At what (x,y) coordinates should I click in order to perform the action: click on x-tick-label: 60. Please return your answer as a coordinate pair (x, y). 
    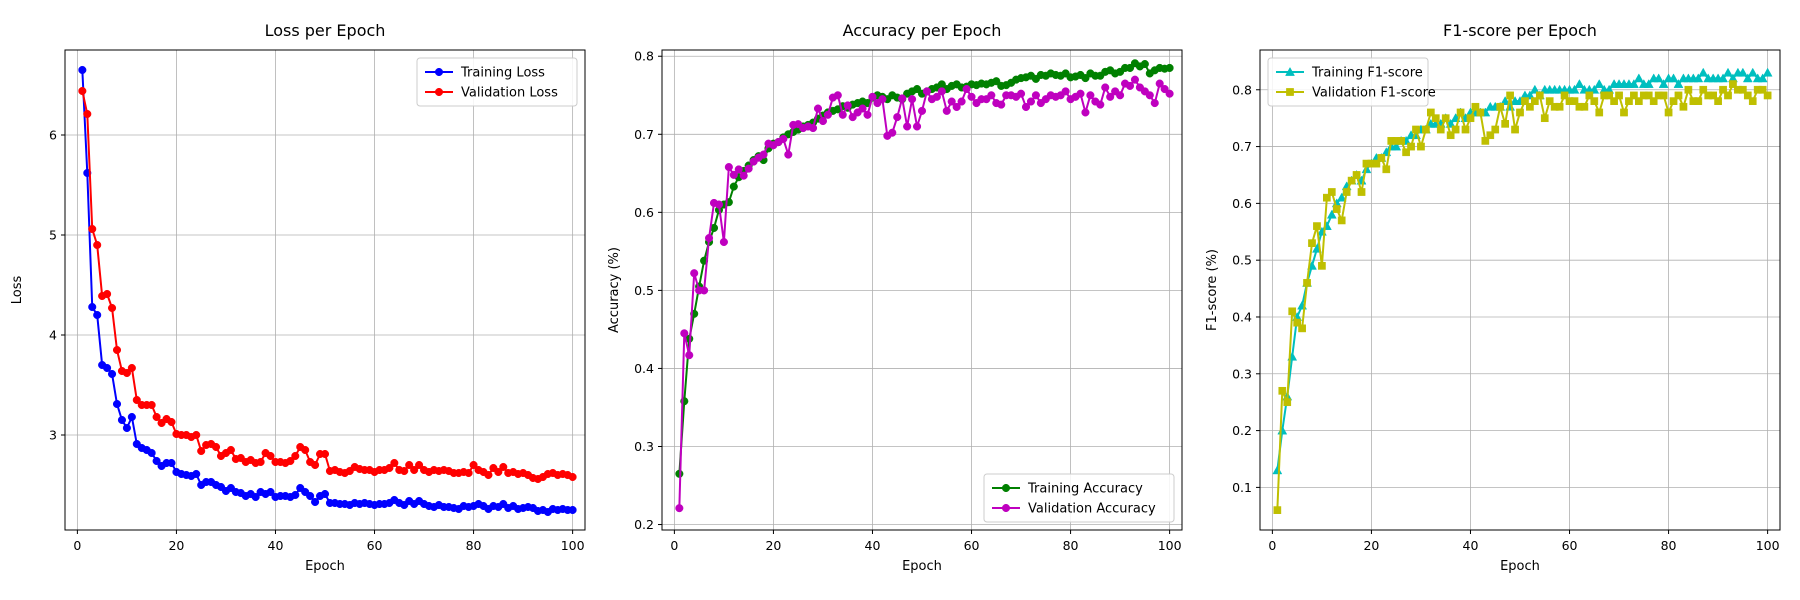
    Looking at the image, I should click on (375, 545).